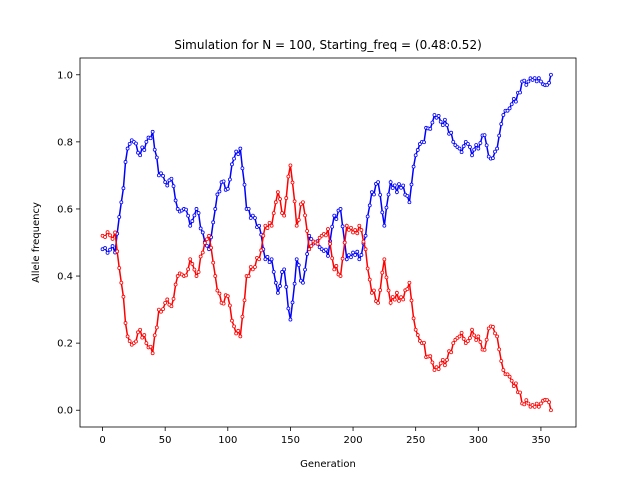 The height and width of the screenshot is (480, 640). I want to click on y-tick-label: 0.6, so click(65, 209).